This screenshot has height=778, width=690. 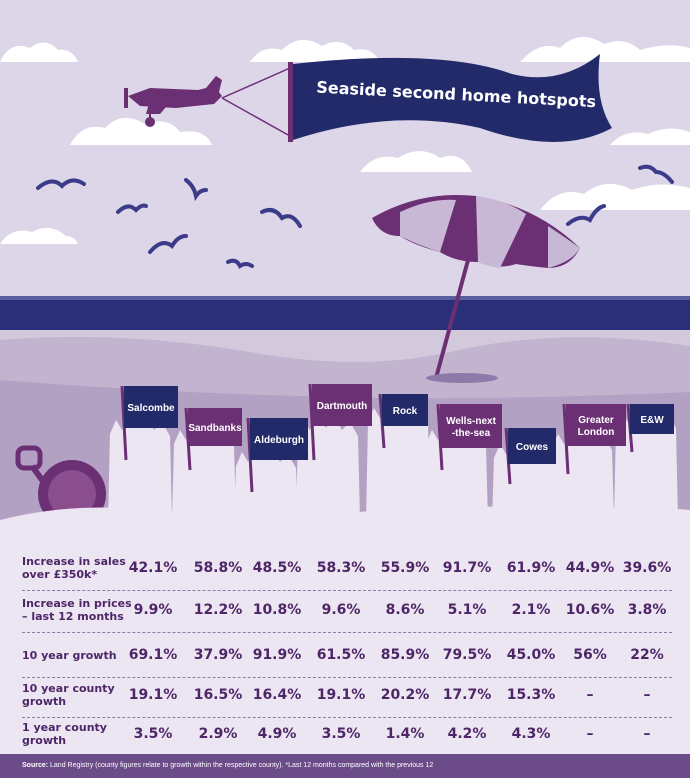 What do you see at coordinates (647, 655) in the screenshot?
I see `table-cell: 22%` at bounding box center [647, 655].